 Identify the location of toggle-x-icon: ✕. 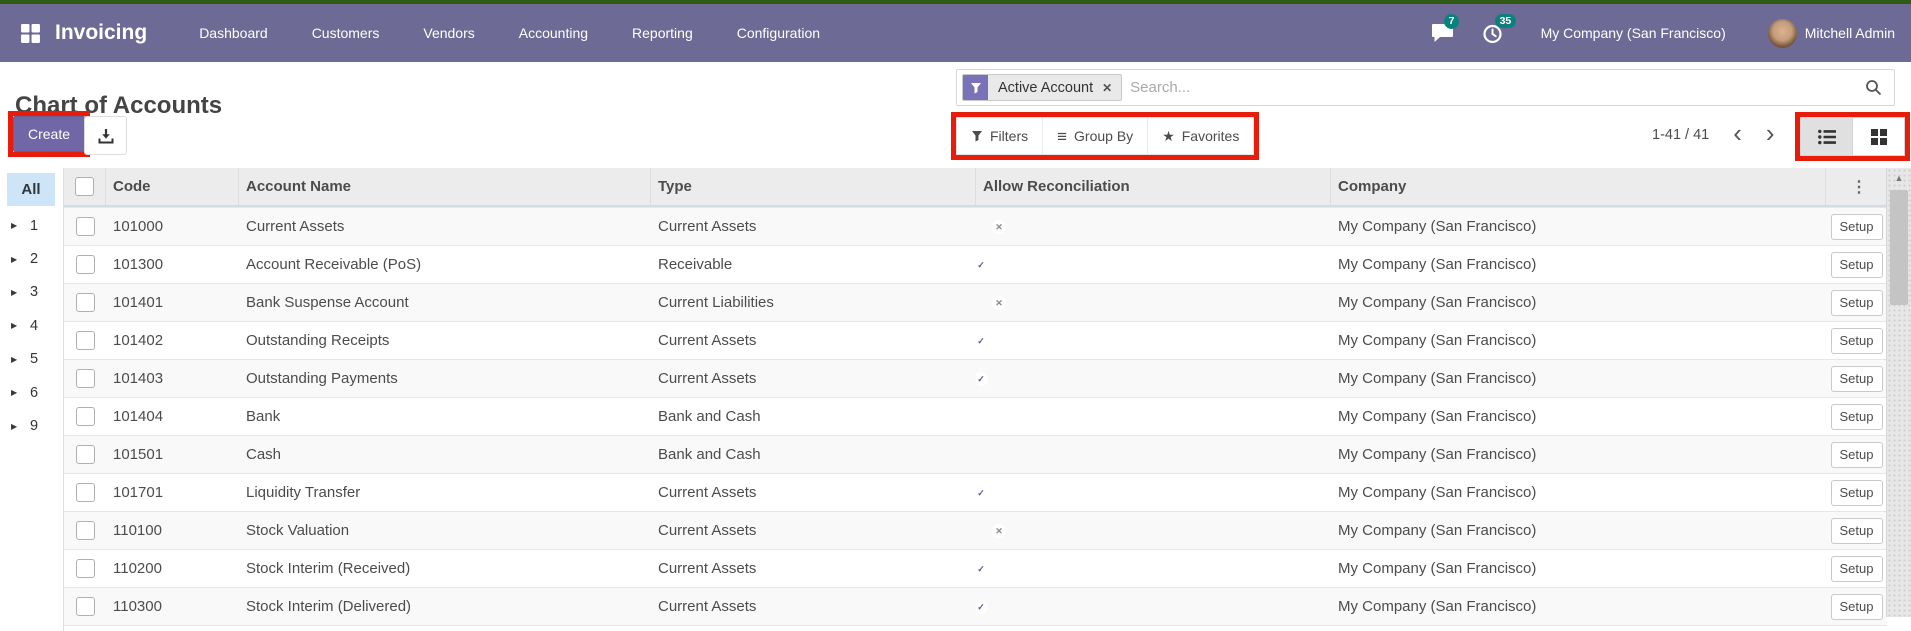
(999, 531).